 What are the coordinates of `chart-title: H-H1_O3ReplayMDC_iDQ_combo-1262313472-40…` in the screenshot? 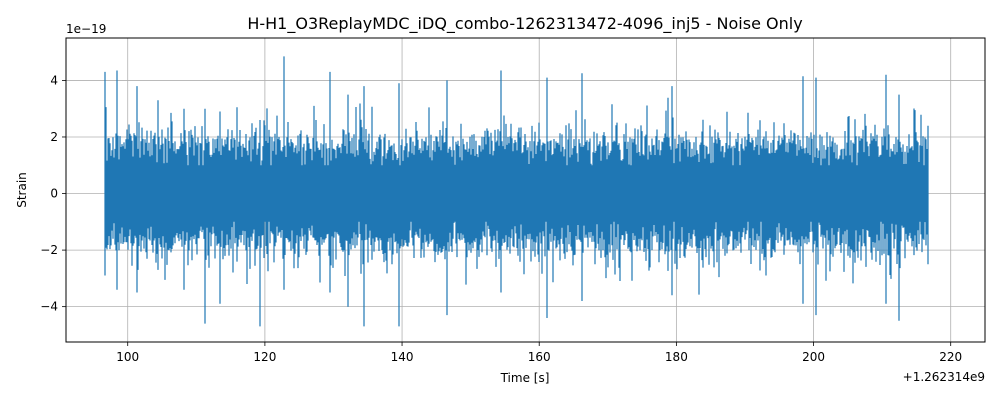 It's located at (524, 24).